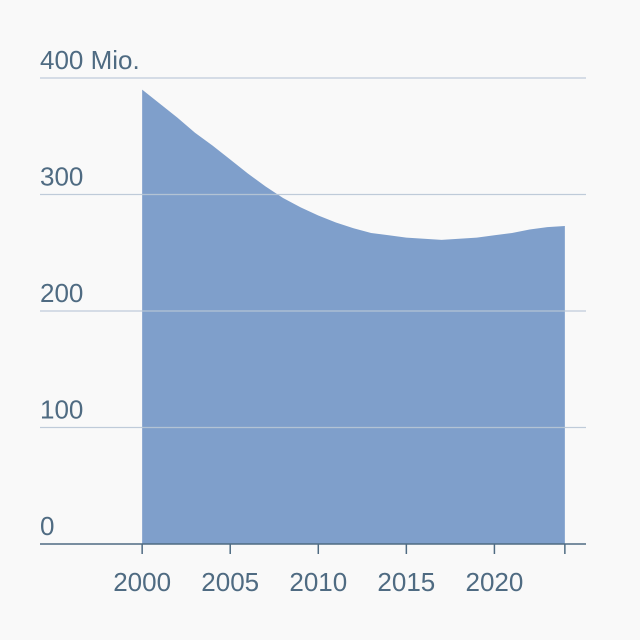 The height and width of the screenshot is (640, 640). I want to click on x-tick-label: 2015, so click(406, 582).